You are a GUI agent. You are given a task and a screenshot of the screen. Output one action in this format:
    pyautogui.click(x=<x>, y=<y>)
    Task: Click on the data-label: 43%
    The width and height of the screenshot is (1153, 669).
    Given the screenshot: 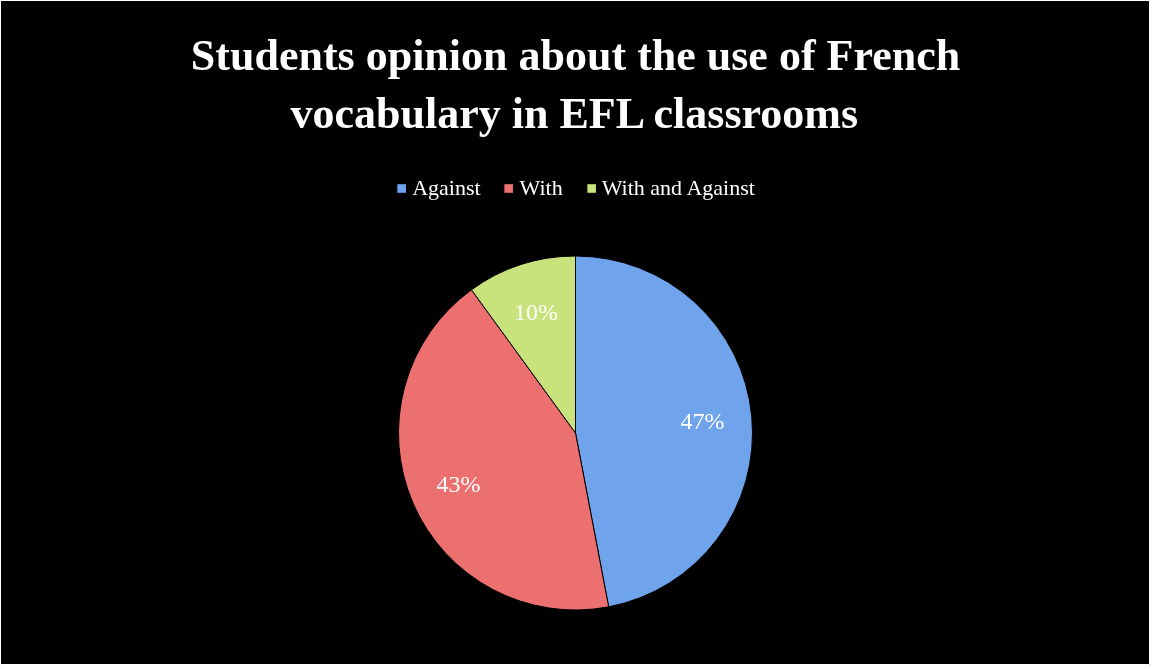 What is the action you would take?
    pyautogui.click(x=458, y=483)
    